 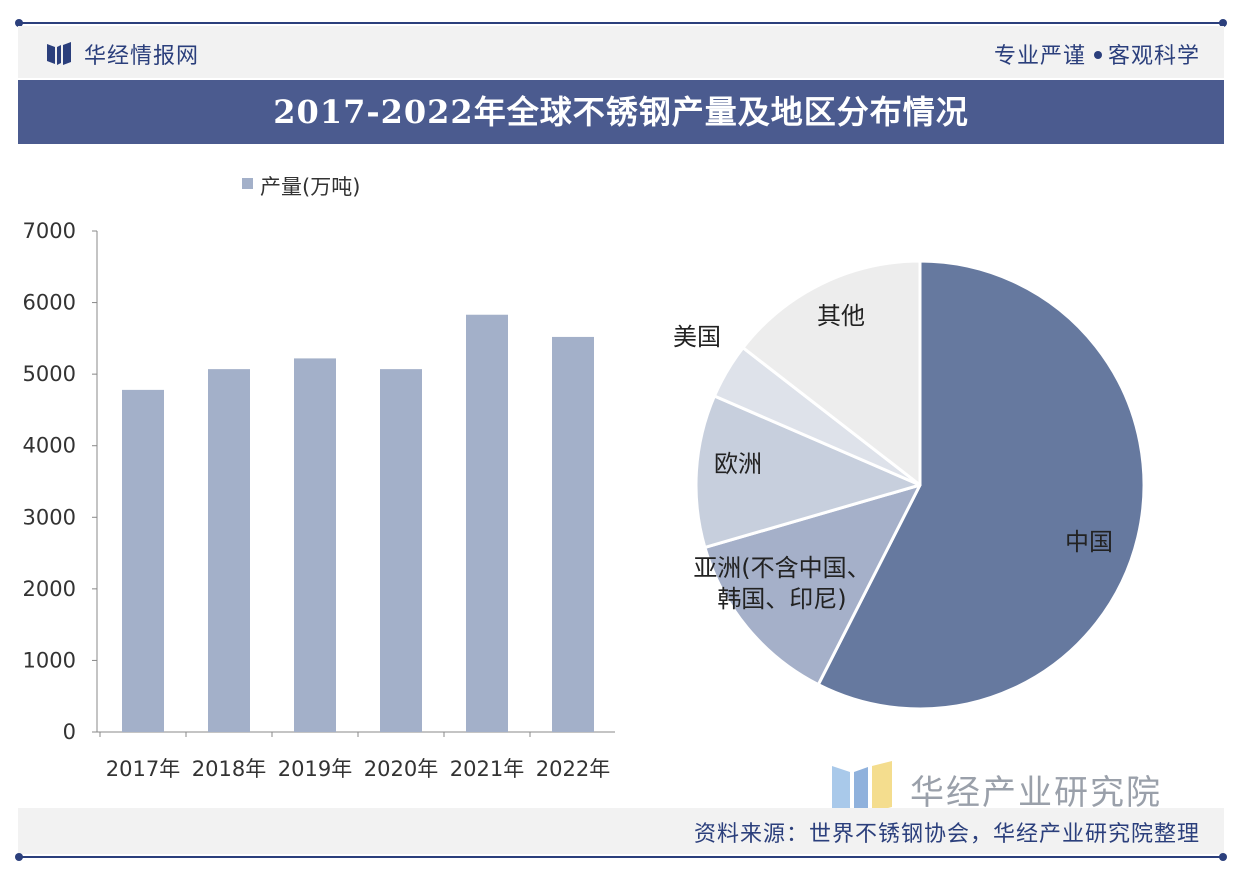 I want to click on pie-label-line: 其他, so click(x=841, y=316).